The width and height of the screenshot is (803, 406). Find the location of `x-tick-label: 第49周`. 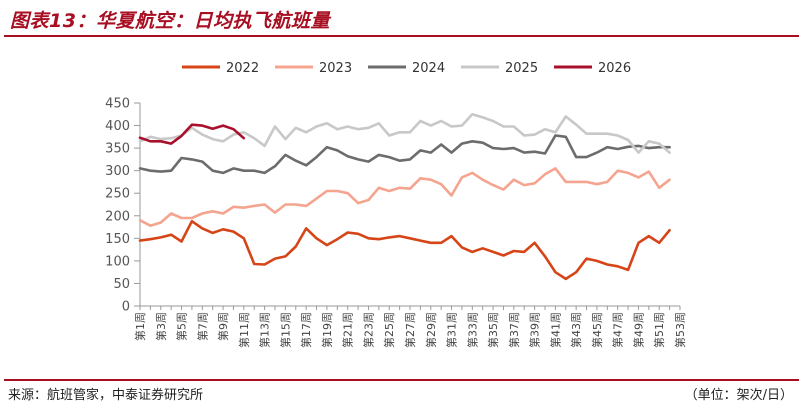

x-tick-label: 第49周 is located at coordinates (638, 330).